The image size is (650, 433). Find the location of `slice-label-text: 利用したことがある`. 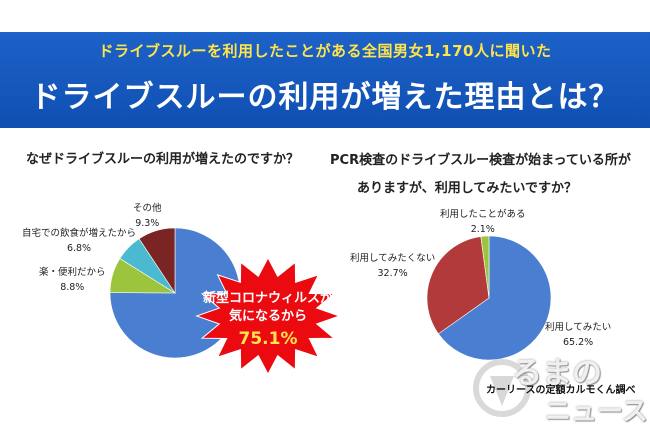

slice-label-text: 利用したことがある is located at coordinates (483, 214).